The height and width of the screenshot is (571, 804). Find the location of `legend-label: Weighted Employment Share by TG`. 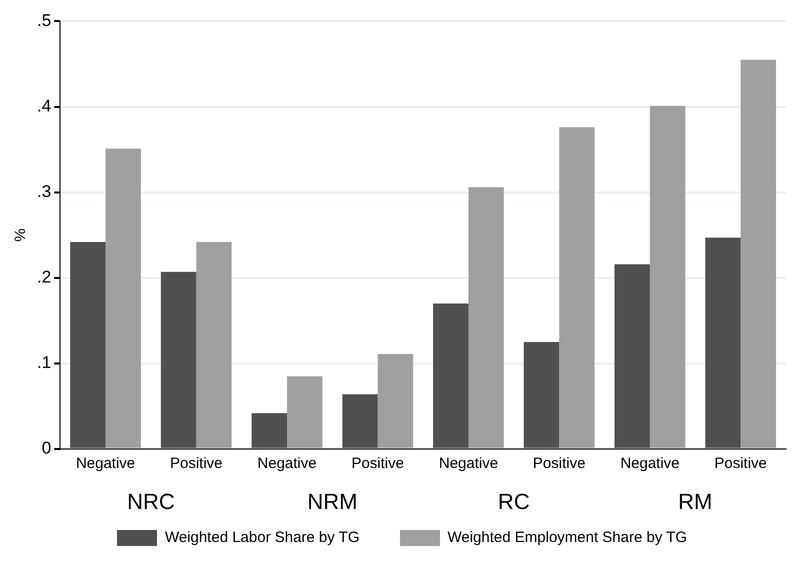

legend-label: Weighted Employment Share by TG is located at coordinates (568, 537).